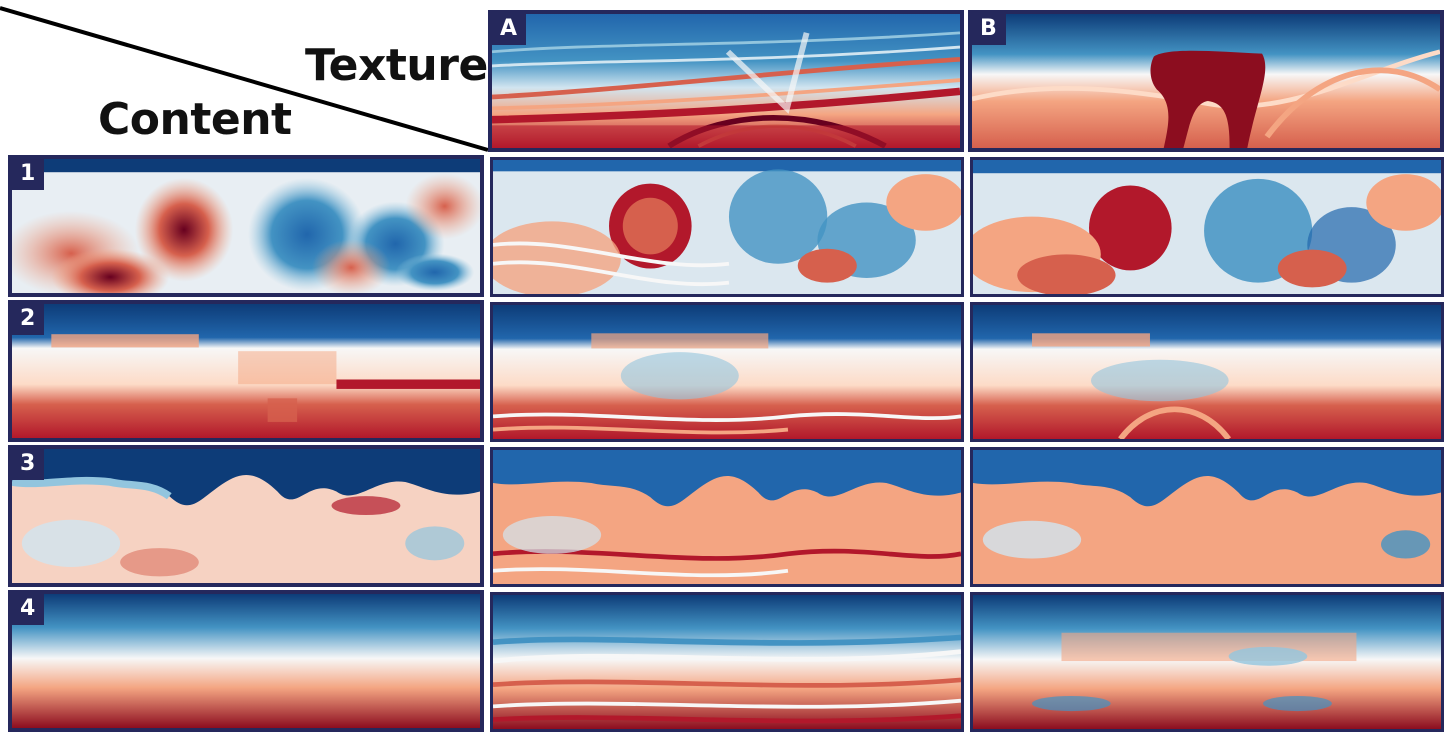 Image resolution: width=1450 pixels, height=736 pixels. Describe the element at coordinates (727, 372) in the screenshot. I see `result-panel-2a` at that location.